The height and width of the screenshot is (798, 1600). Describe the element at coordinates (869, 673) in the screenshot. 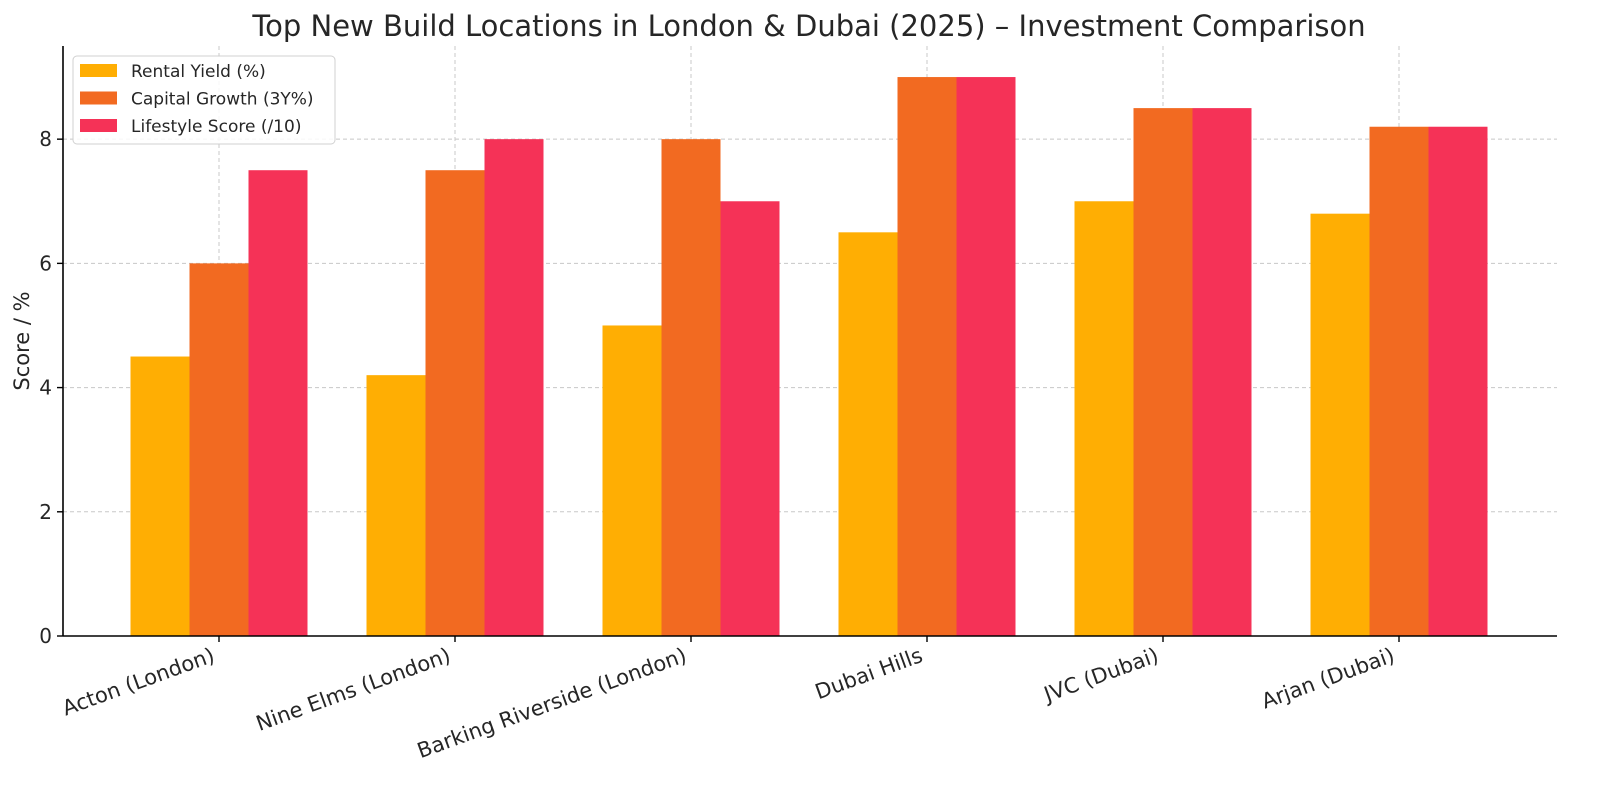

I see `x-tick-label: Dubai Hills` at that location.